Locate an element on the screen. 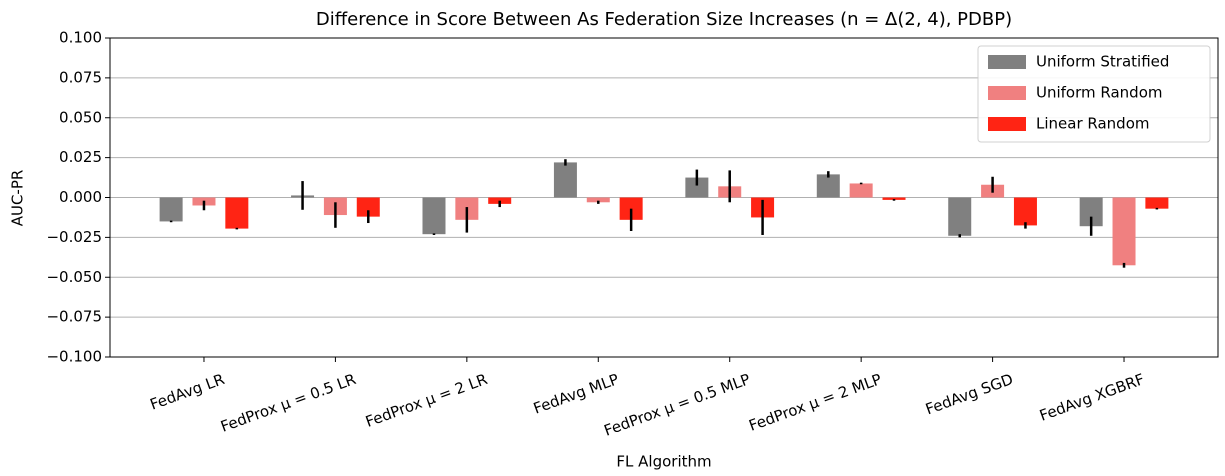 This screenshot has width=1225, height=476. x-tick-label: FedAvg LR is located at coordinates (187, 392).